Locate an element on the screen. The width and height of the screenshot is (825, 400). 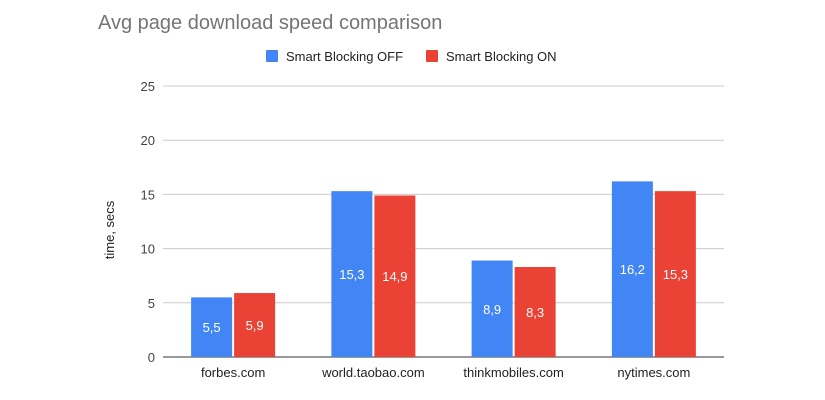
x-category-label: thinkmobiles.com is located at coordinates (513, 372).